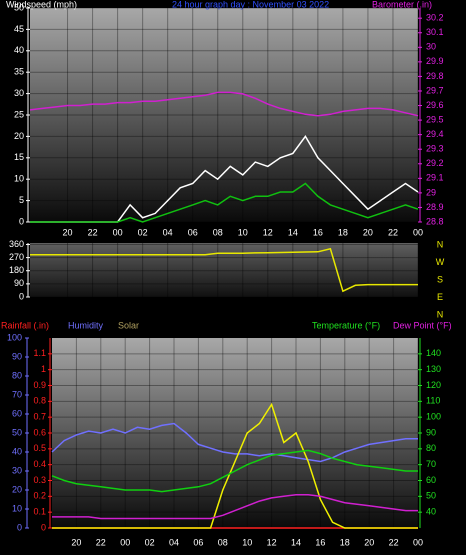 The width and height of the screenshot is (466, 555). Describe the element at coordinates (25, 325) in the screenshot. I see `rain-label: Rainfall (.in)` at that location.